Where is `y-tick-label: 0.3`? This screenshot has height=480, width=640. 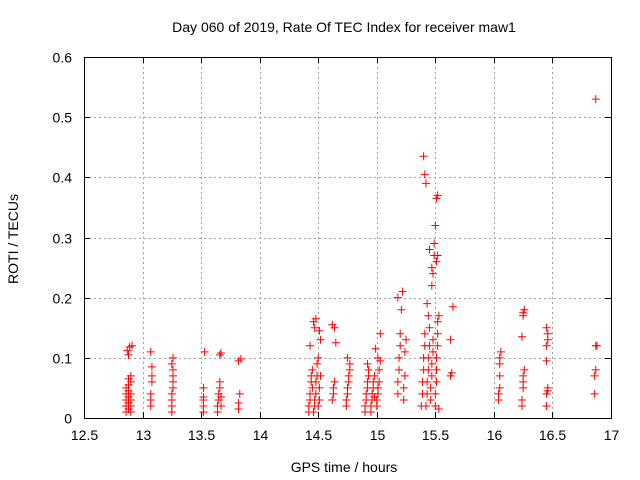
y-tick-label: 0.3 is located at coordinates (63, 239).